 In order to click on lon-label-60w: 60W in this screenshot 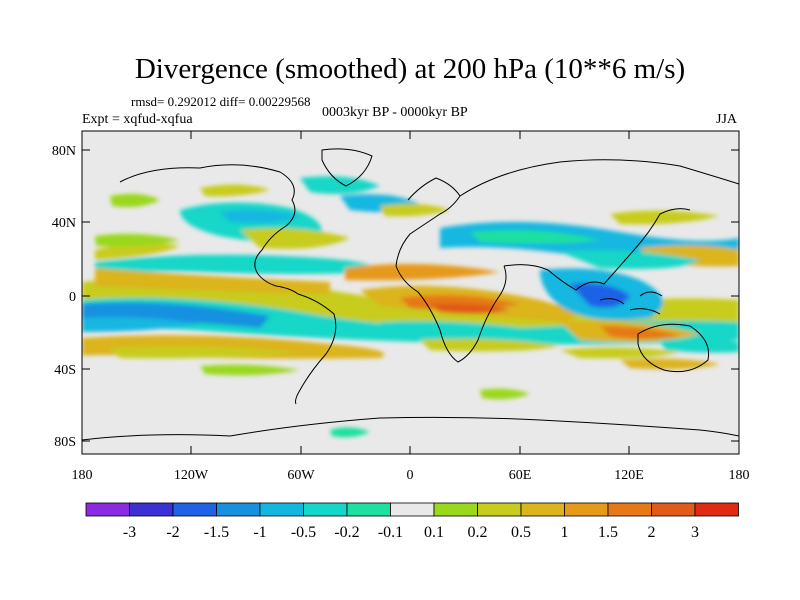, I will do `click(301, 475)`.